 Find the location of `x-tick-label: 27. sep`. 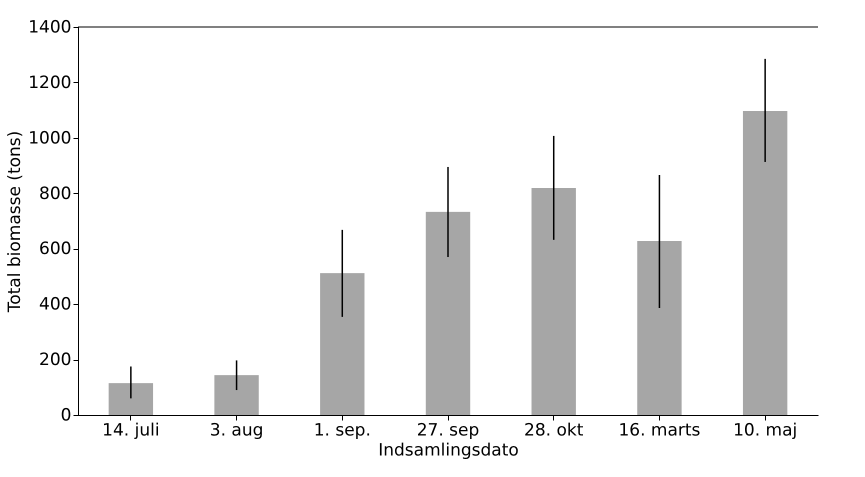

x-tick-label: 27. sep is located at coordinates (448, 430).